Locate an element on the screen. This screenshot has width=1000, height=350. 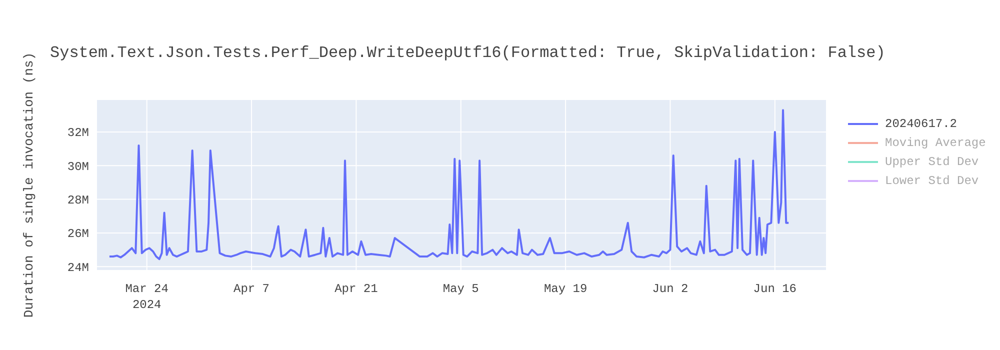
x-tick-label: May 19 is located at coordinates (566, 289).